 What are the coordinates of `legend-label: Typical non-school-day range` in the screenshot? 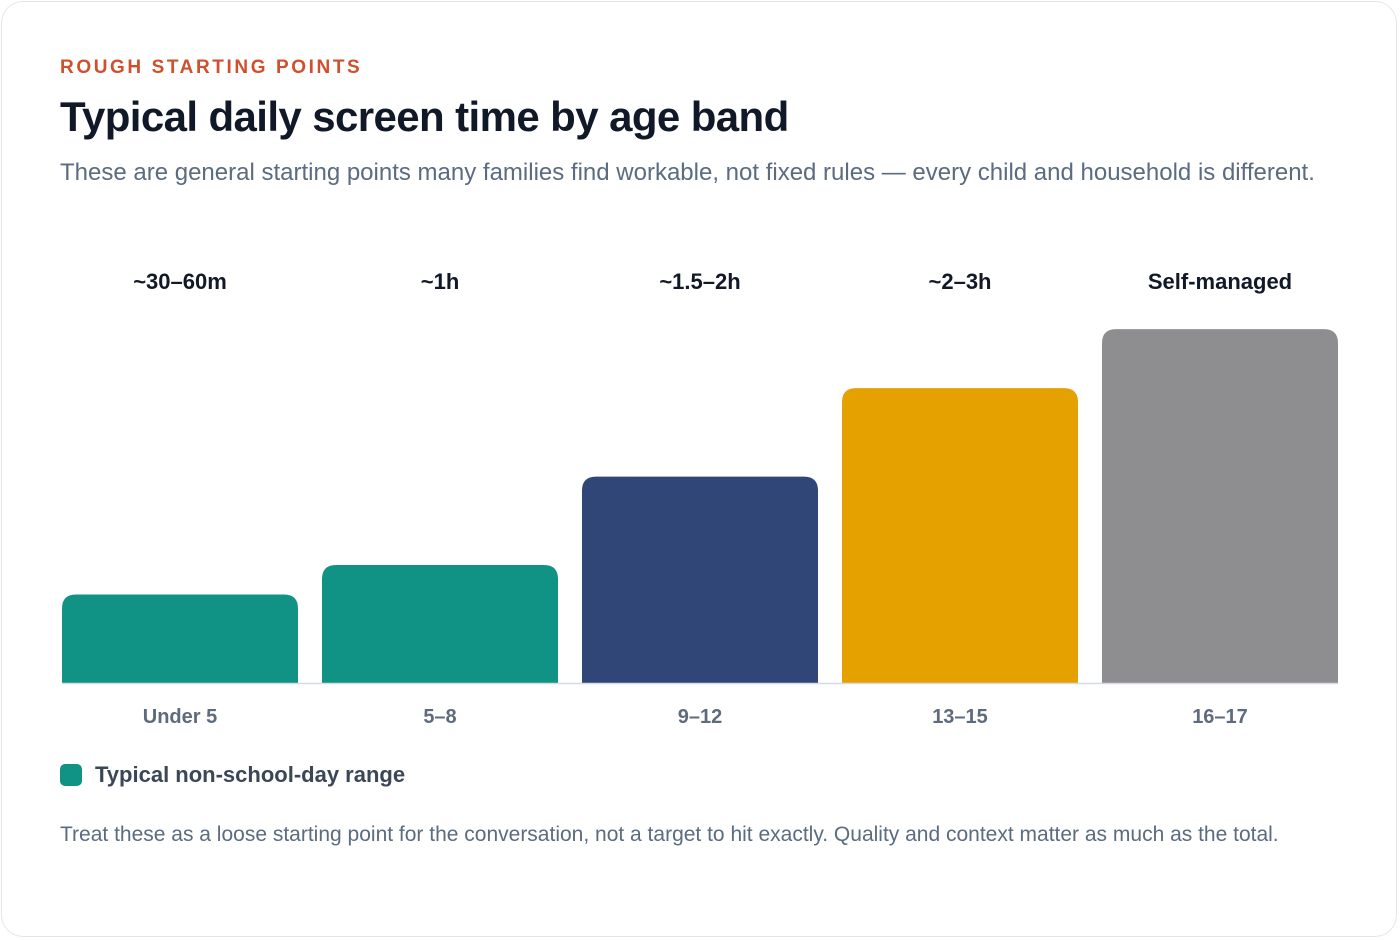 It's located at (250, 774).